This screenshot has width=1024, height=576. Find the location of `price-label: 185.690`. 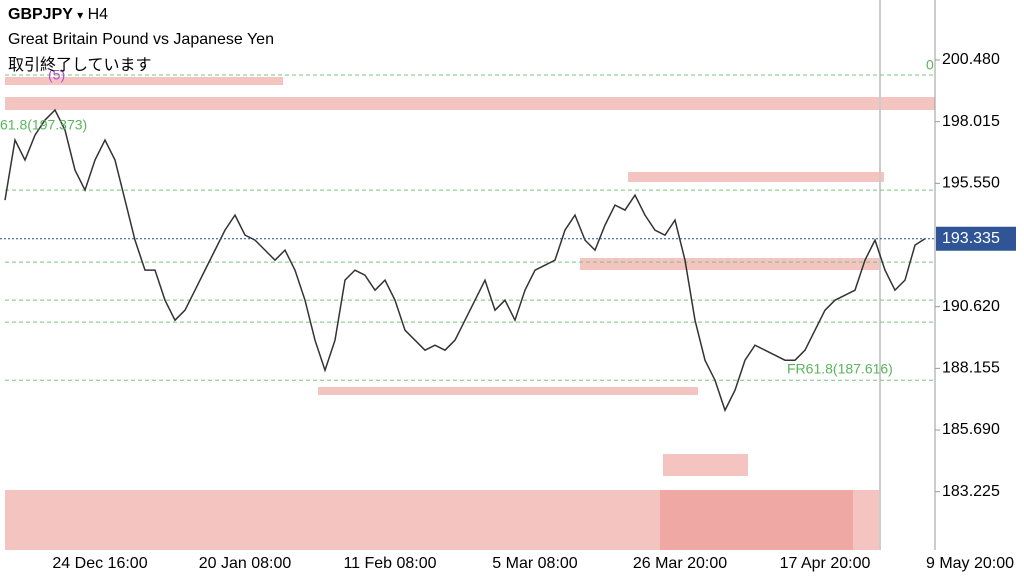

price-label: 185.690 is located at coordinates (971, 429).